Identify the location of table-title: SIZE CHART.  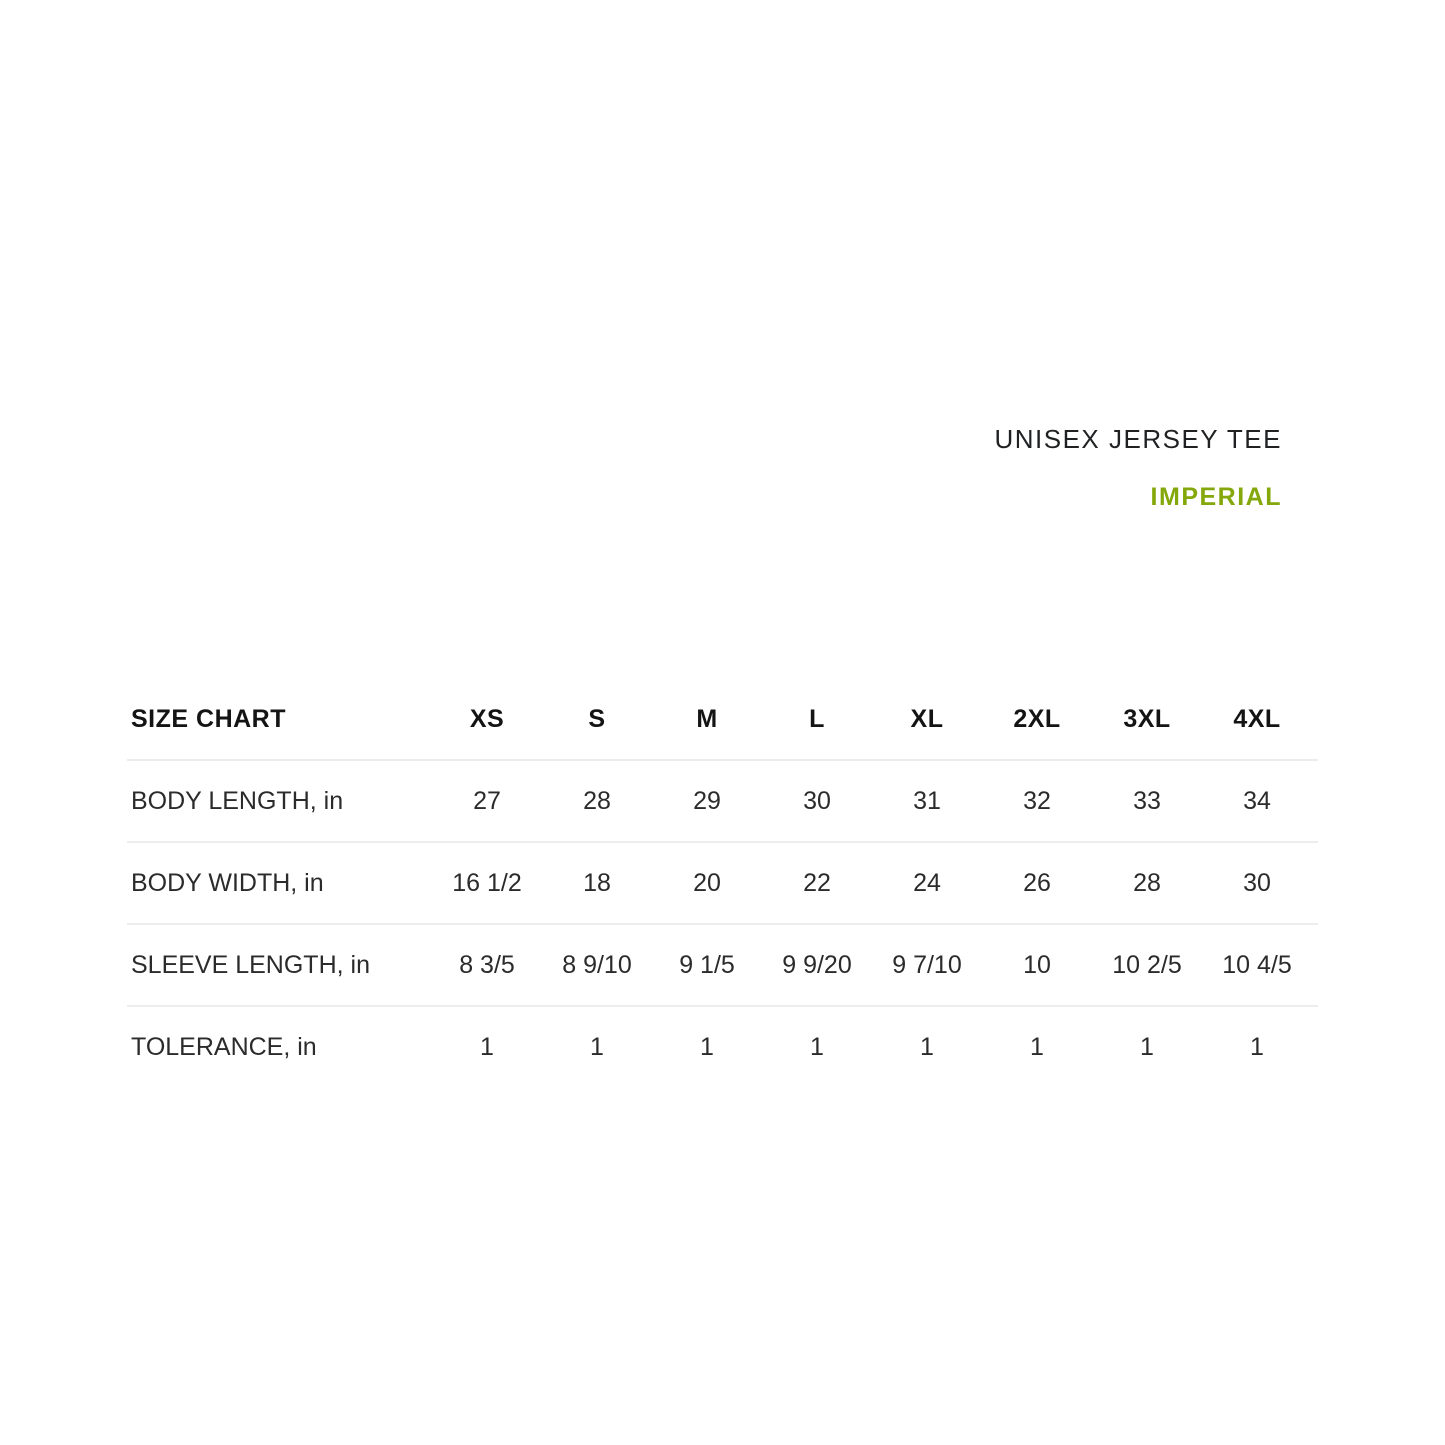
(208, 718).